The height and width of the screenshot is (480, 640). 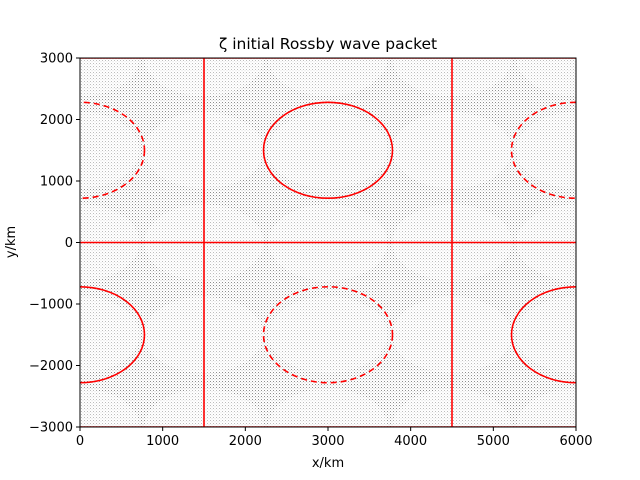 What do you see at coordinates (575, 441) in the screenshot?
I see `x-tick-label: 6000` at bounding box center [575, 441].